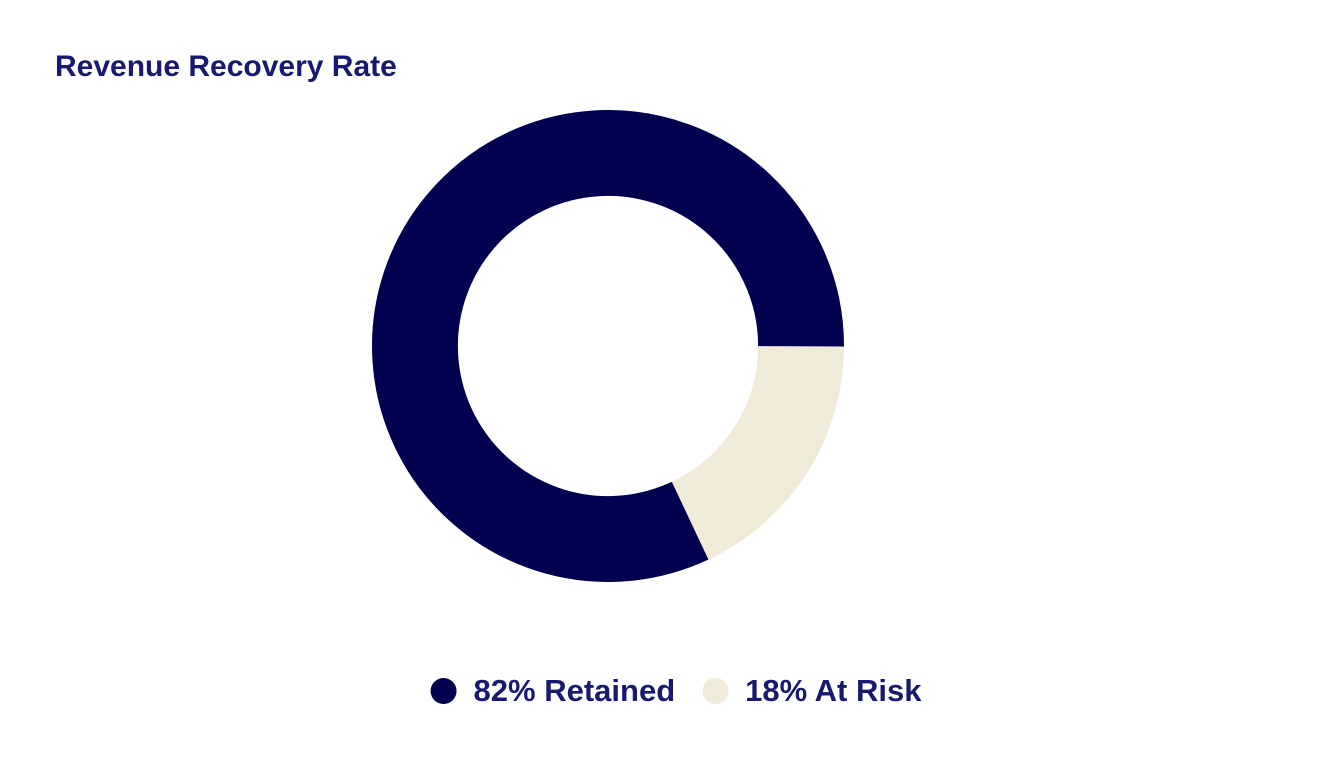 The image size is (1342, 770). What do you see at coordinates (443, 691) in the screenshot?
I see `legend-swatch-retained` at bounding box center [443, 691].